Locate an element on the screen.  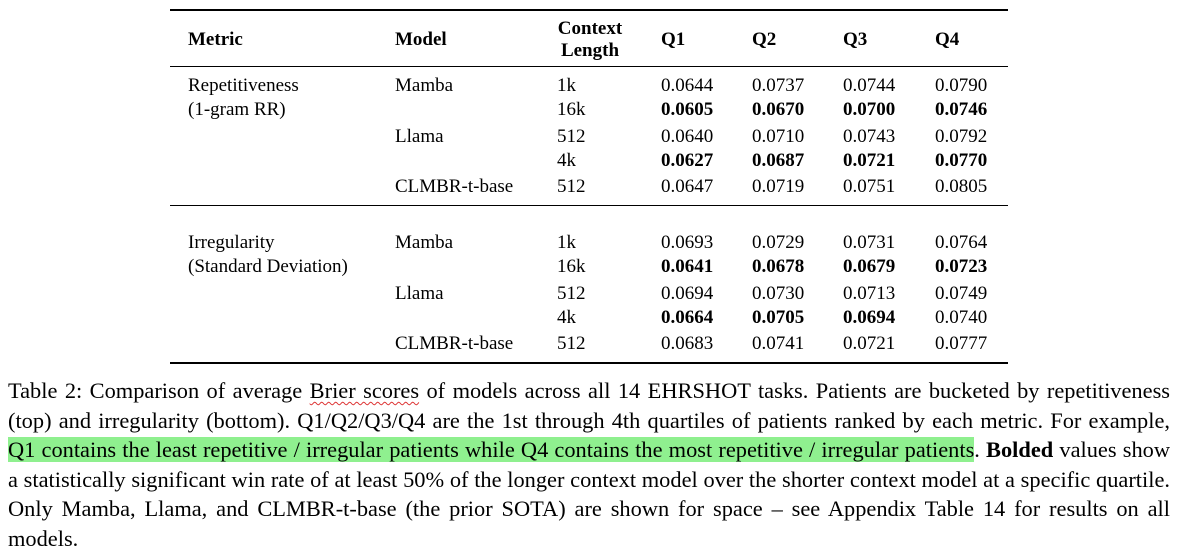
metric-label: (1-gram RR) is located at coordinates (237, 109).